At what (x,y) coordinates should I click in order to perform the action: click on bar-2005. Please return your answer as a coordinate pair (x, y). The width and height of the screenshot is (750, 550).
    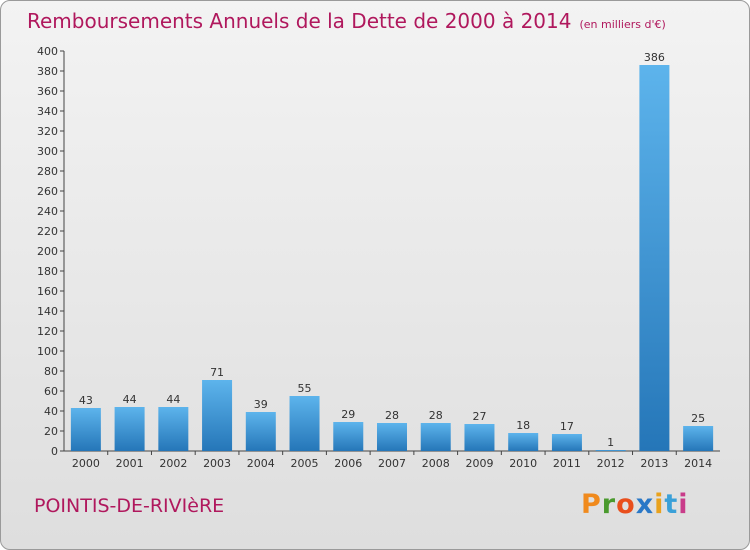
    Looking at the image, I should click on (304, 423).